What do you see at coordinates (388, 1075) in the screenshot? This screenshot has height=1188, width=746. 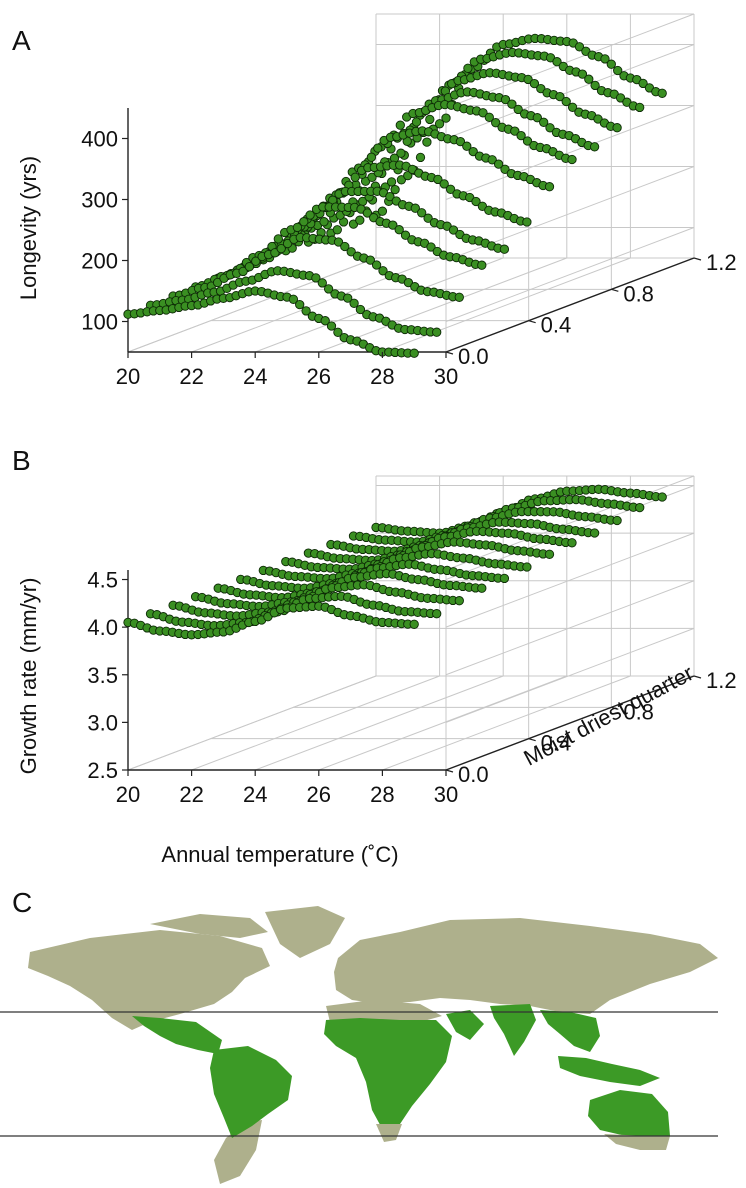 I see `tropical-africa` at bounding box center [388, 1075].